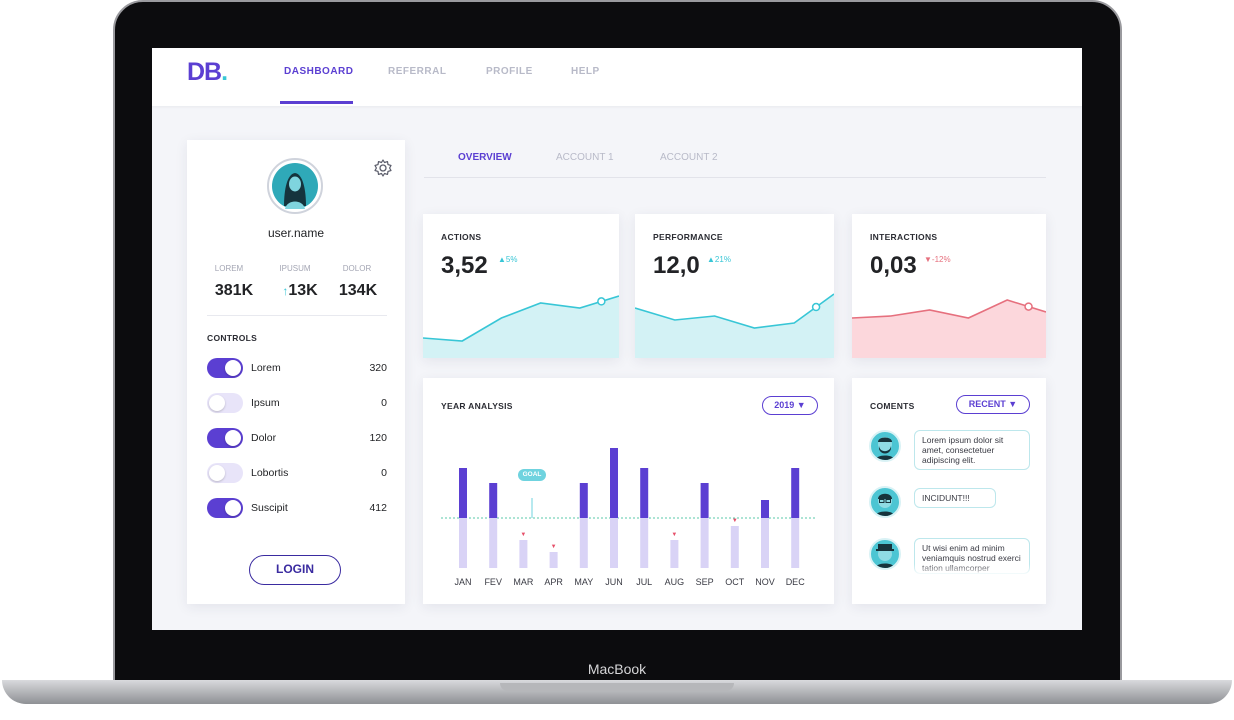 The height and width of the screenshot is (720, 1234). What do you see at coordinates (796, 582) in the screenshot?
I see `tick-label-dec: DEC` at bounding box center [796, 582].